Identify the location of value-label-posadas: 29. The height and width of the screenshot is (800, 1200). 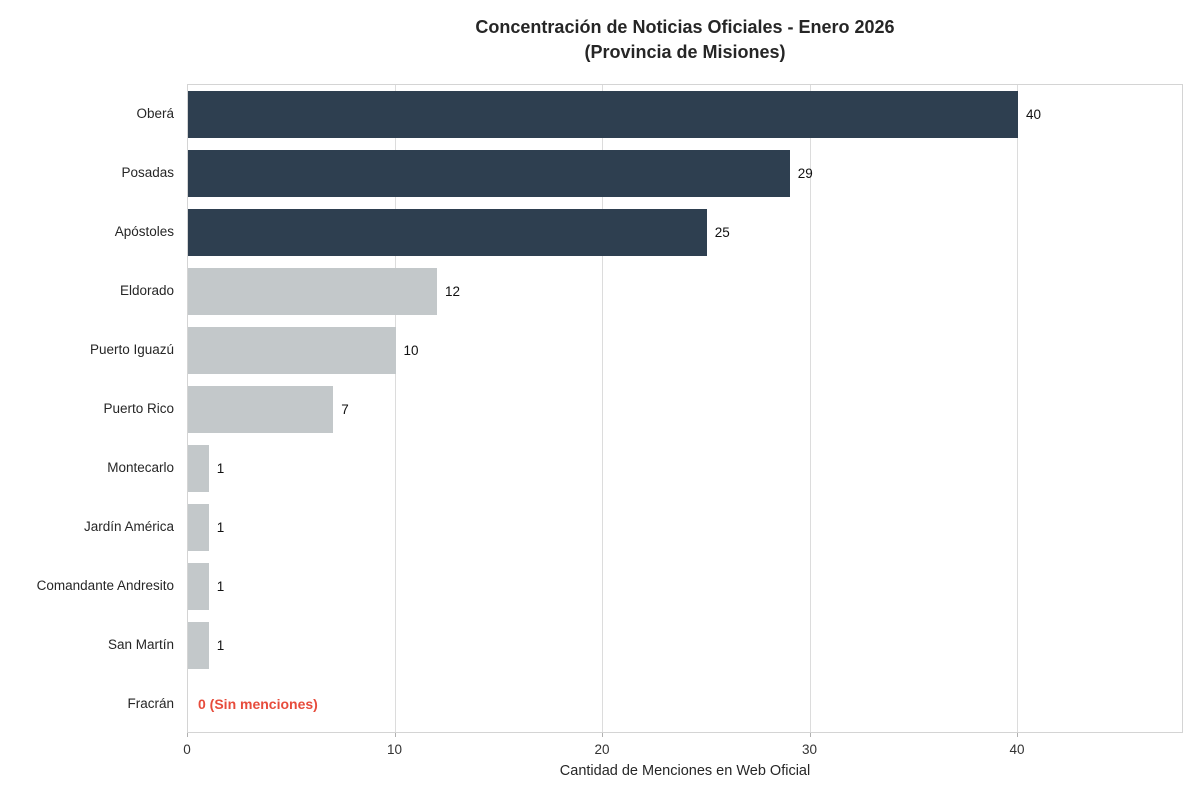
(805, 173).